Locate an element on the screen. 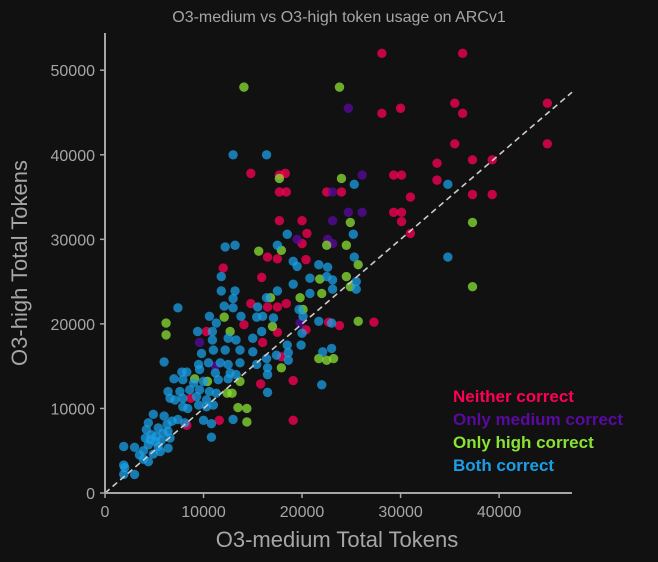  y-tick-label: 10000 is located at coordinates (73, 409).